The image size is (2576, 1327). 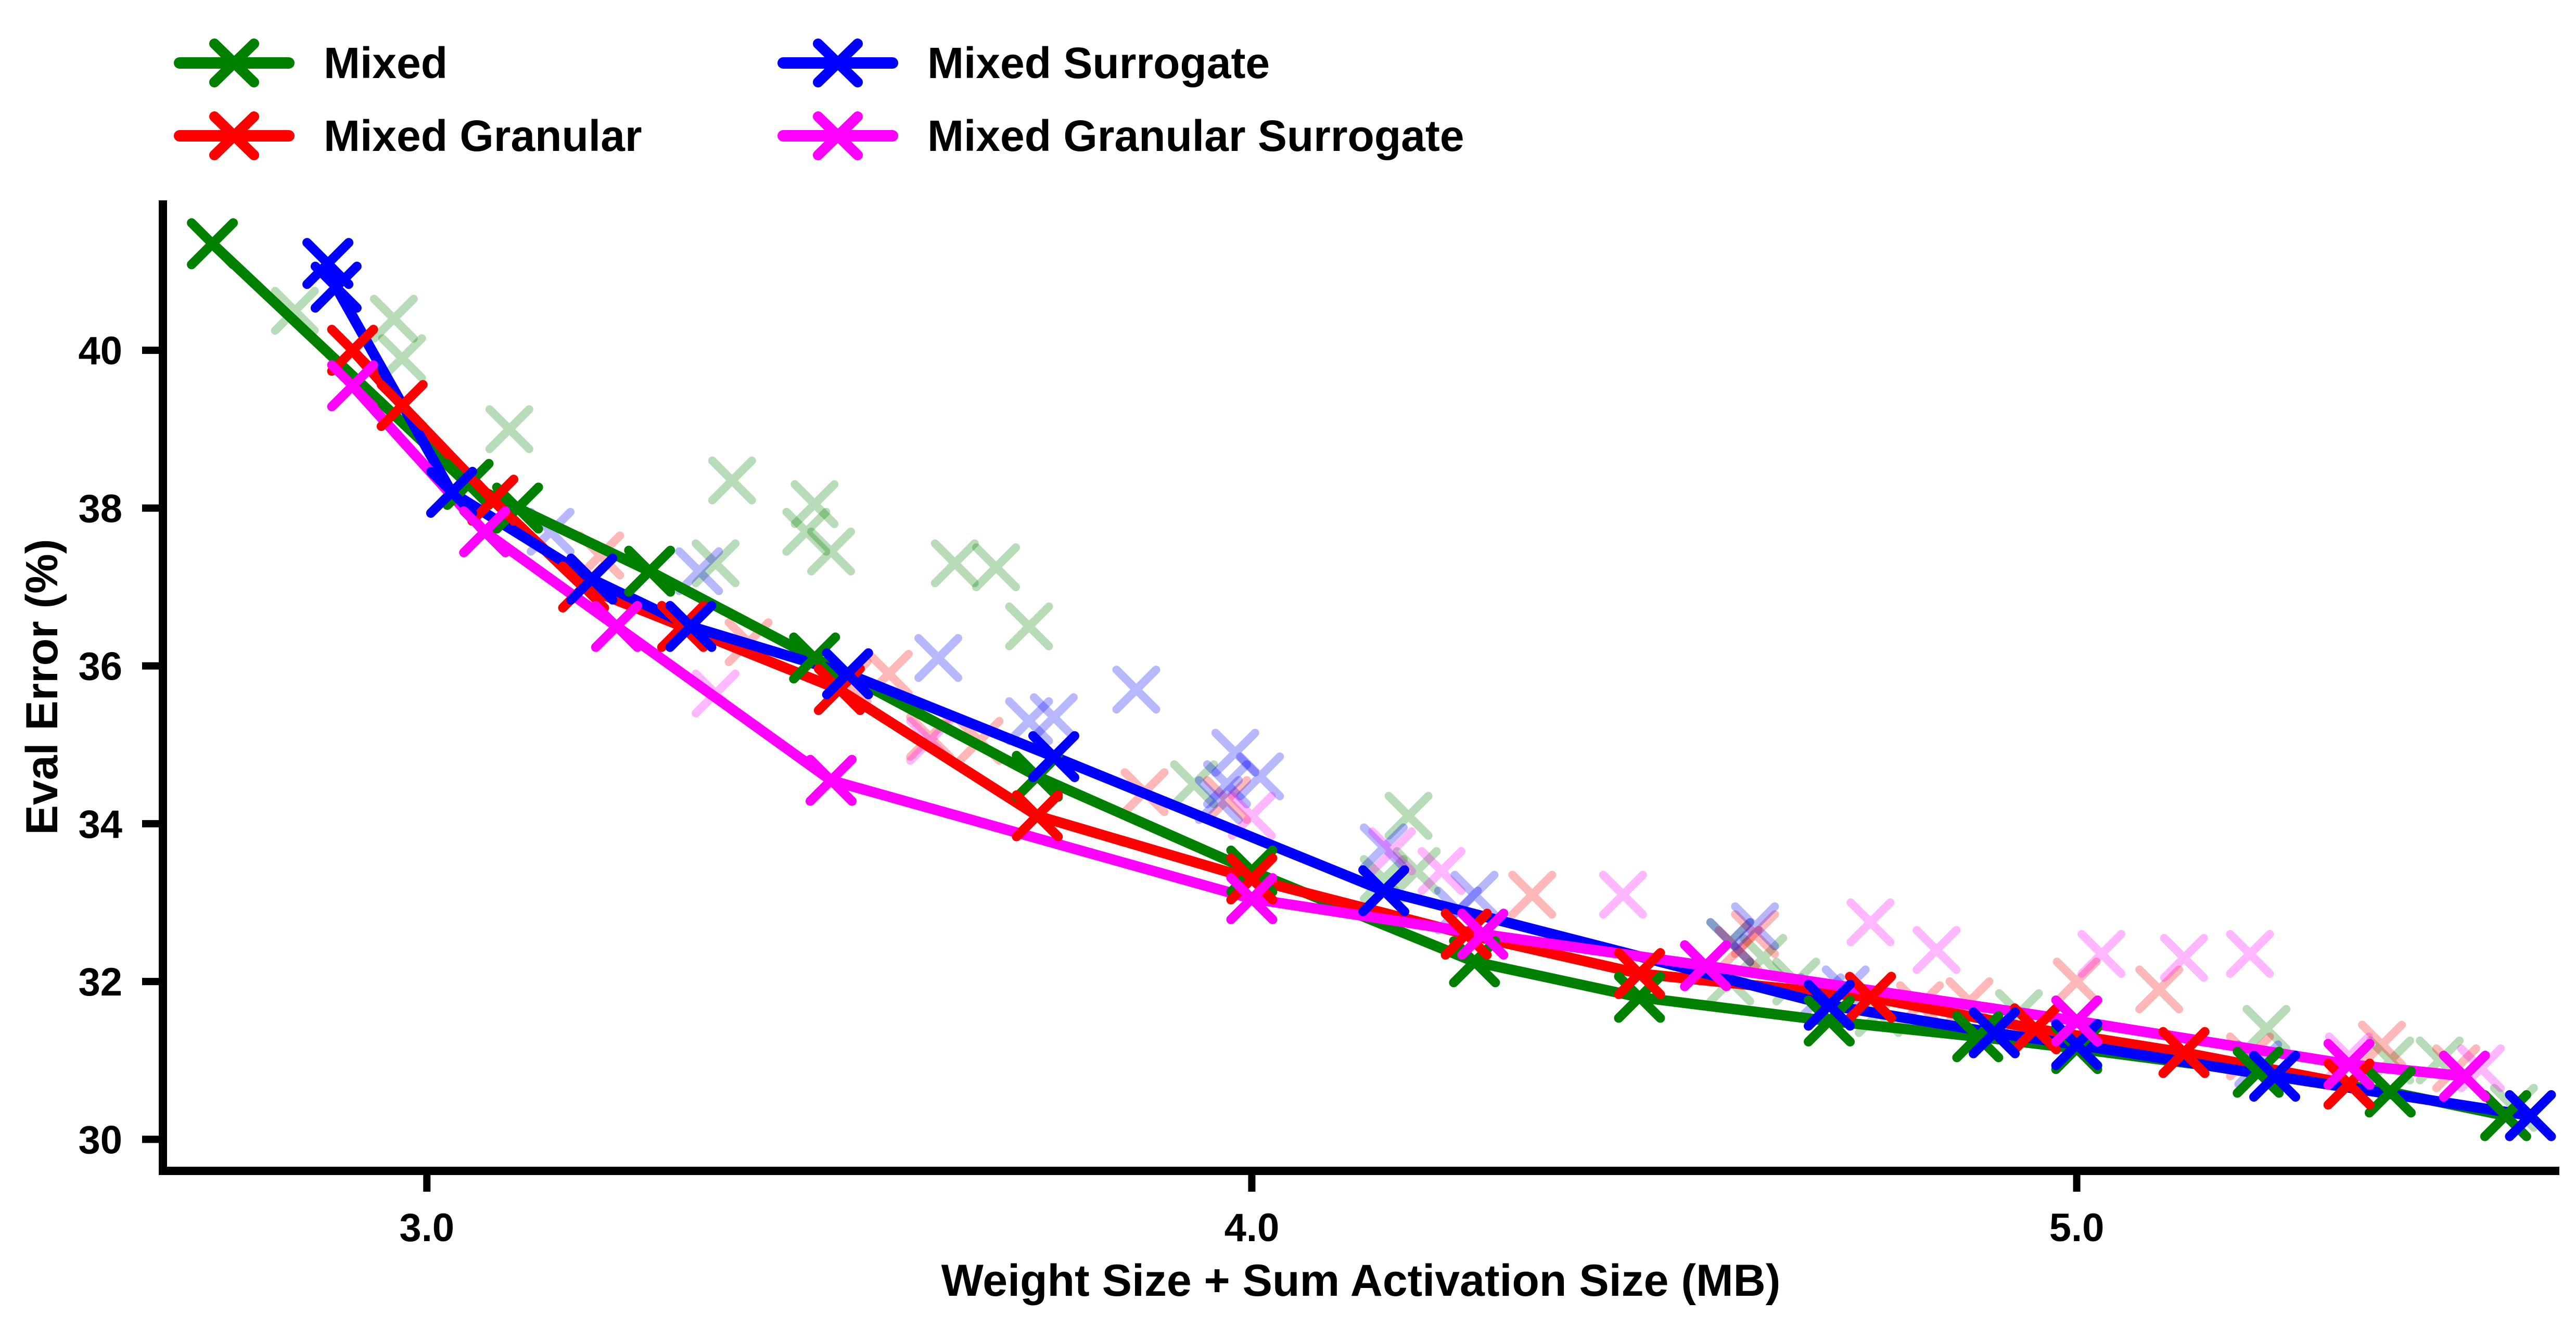 What do you see at coordinates (100, 1140) in the screenshot?
I see `y-tick-label: 30` at bounding box center [100, 1140].